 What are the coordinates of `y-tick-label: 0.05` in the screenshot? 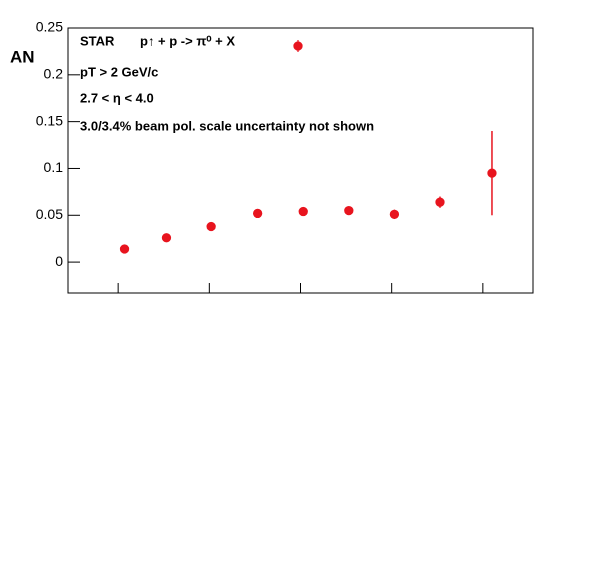 It's located at (49, 214).